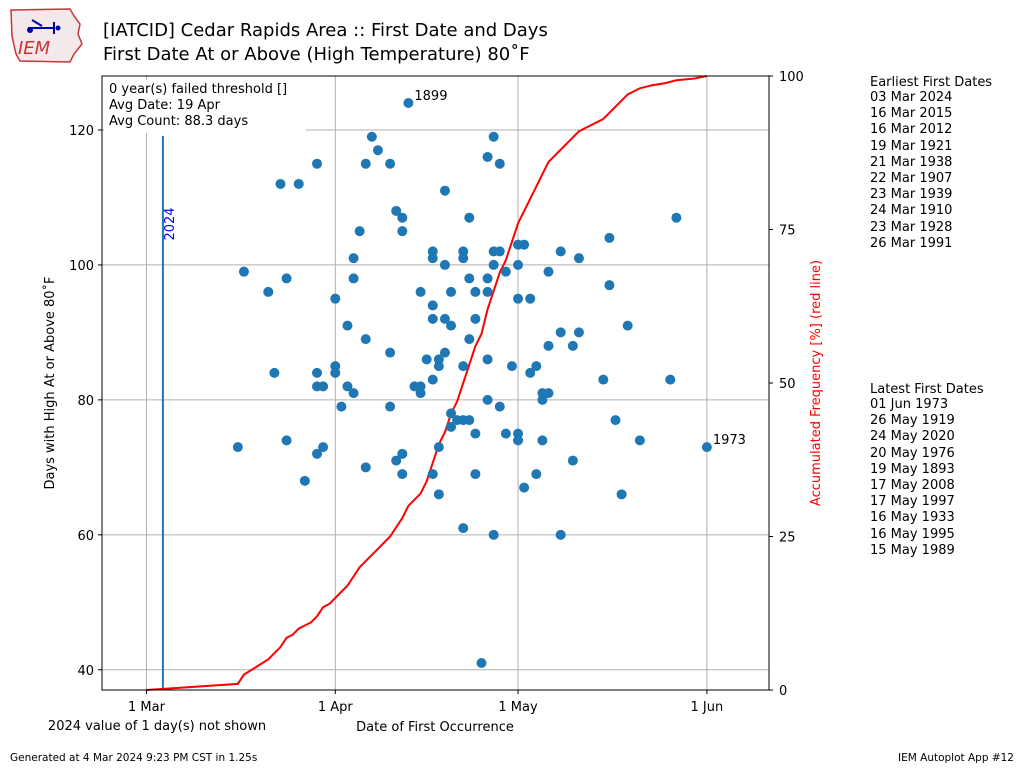 The width and height of the screenshot is (1024, 768). I want to click on x-tick-label: 1 Mar, so click(147, 707).